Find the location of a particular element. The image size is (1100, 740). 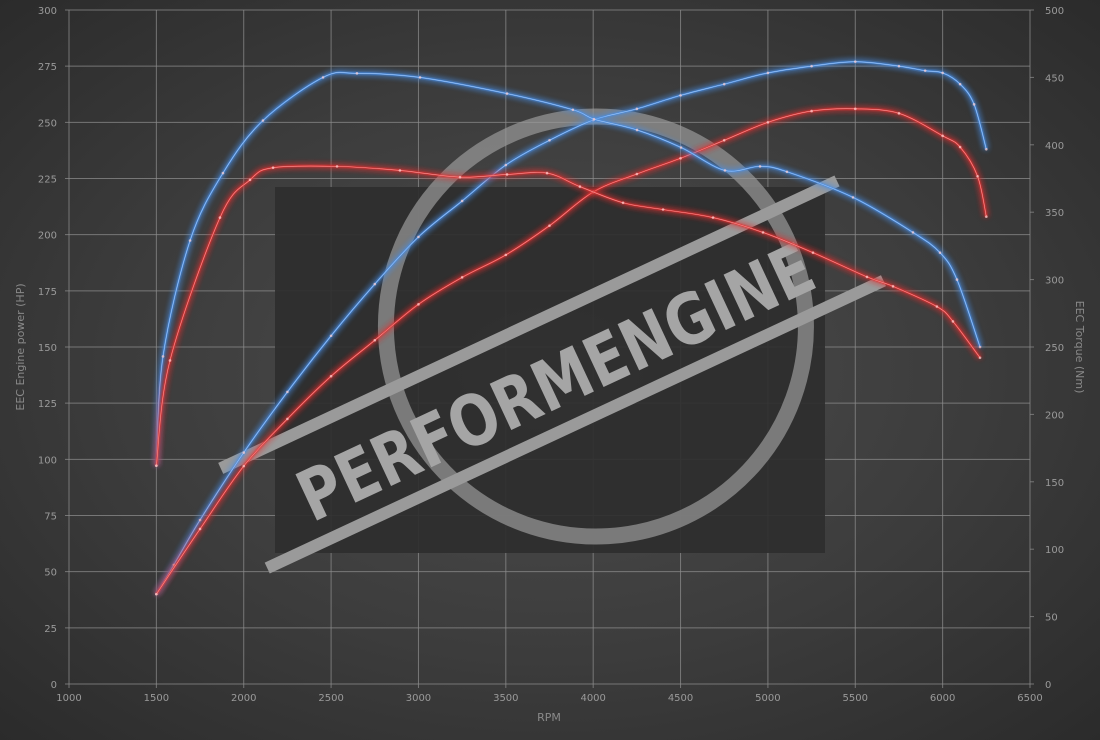

y2-tick-label: 100 is located at coordinates (1054, 550).